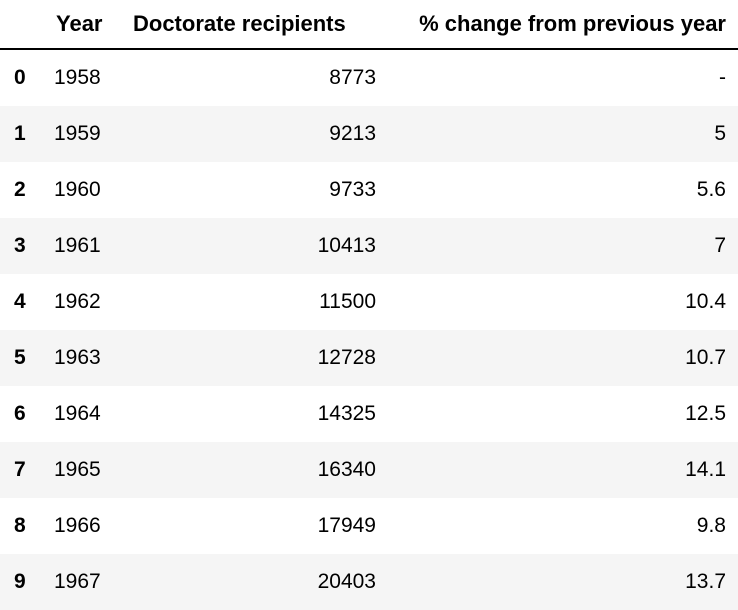 This screenshot has height=610, width=738. What do you see at coordinates (20, 469) in the screenshot?
I see `row-index: 7` at bounding box center [20, 469].